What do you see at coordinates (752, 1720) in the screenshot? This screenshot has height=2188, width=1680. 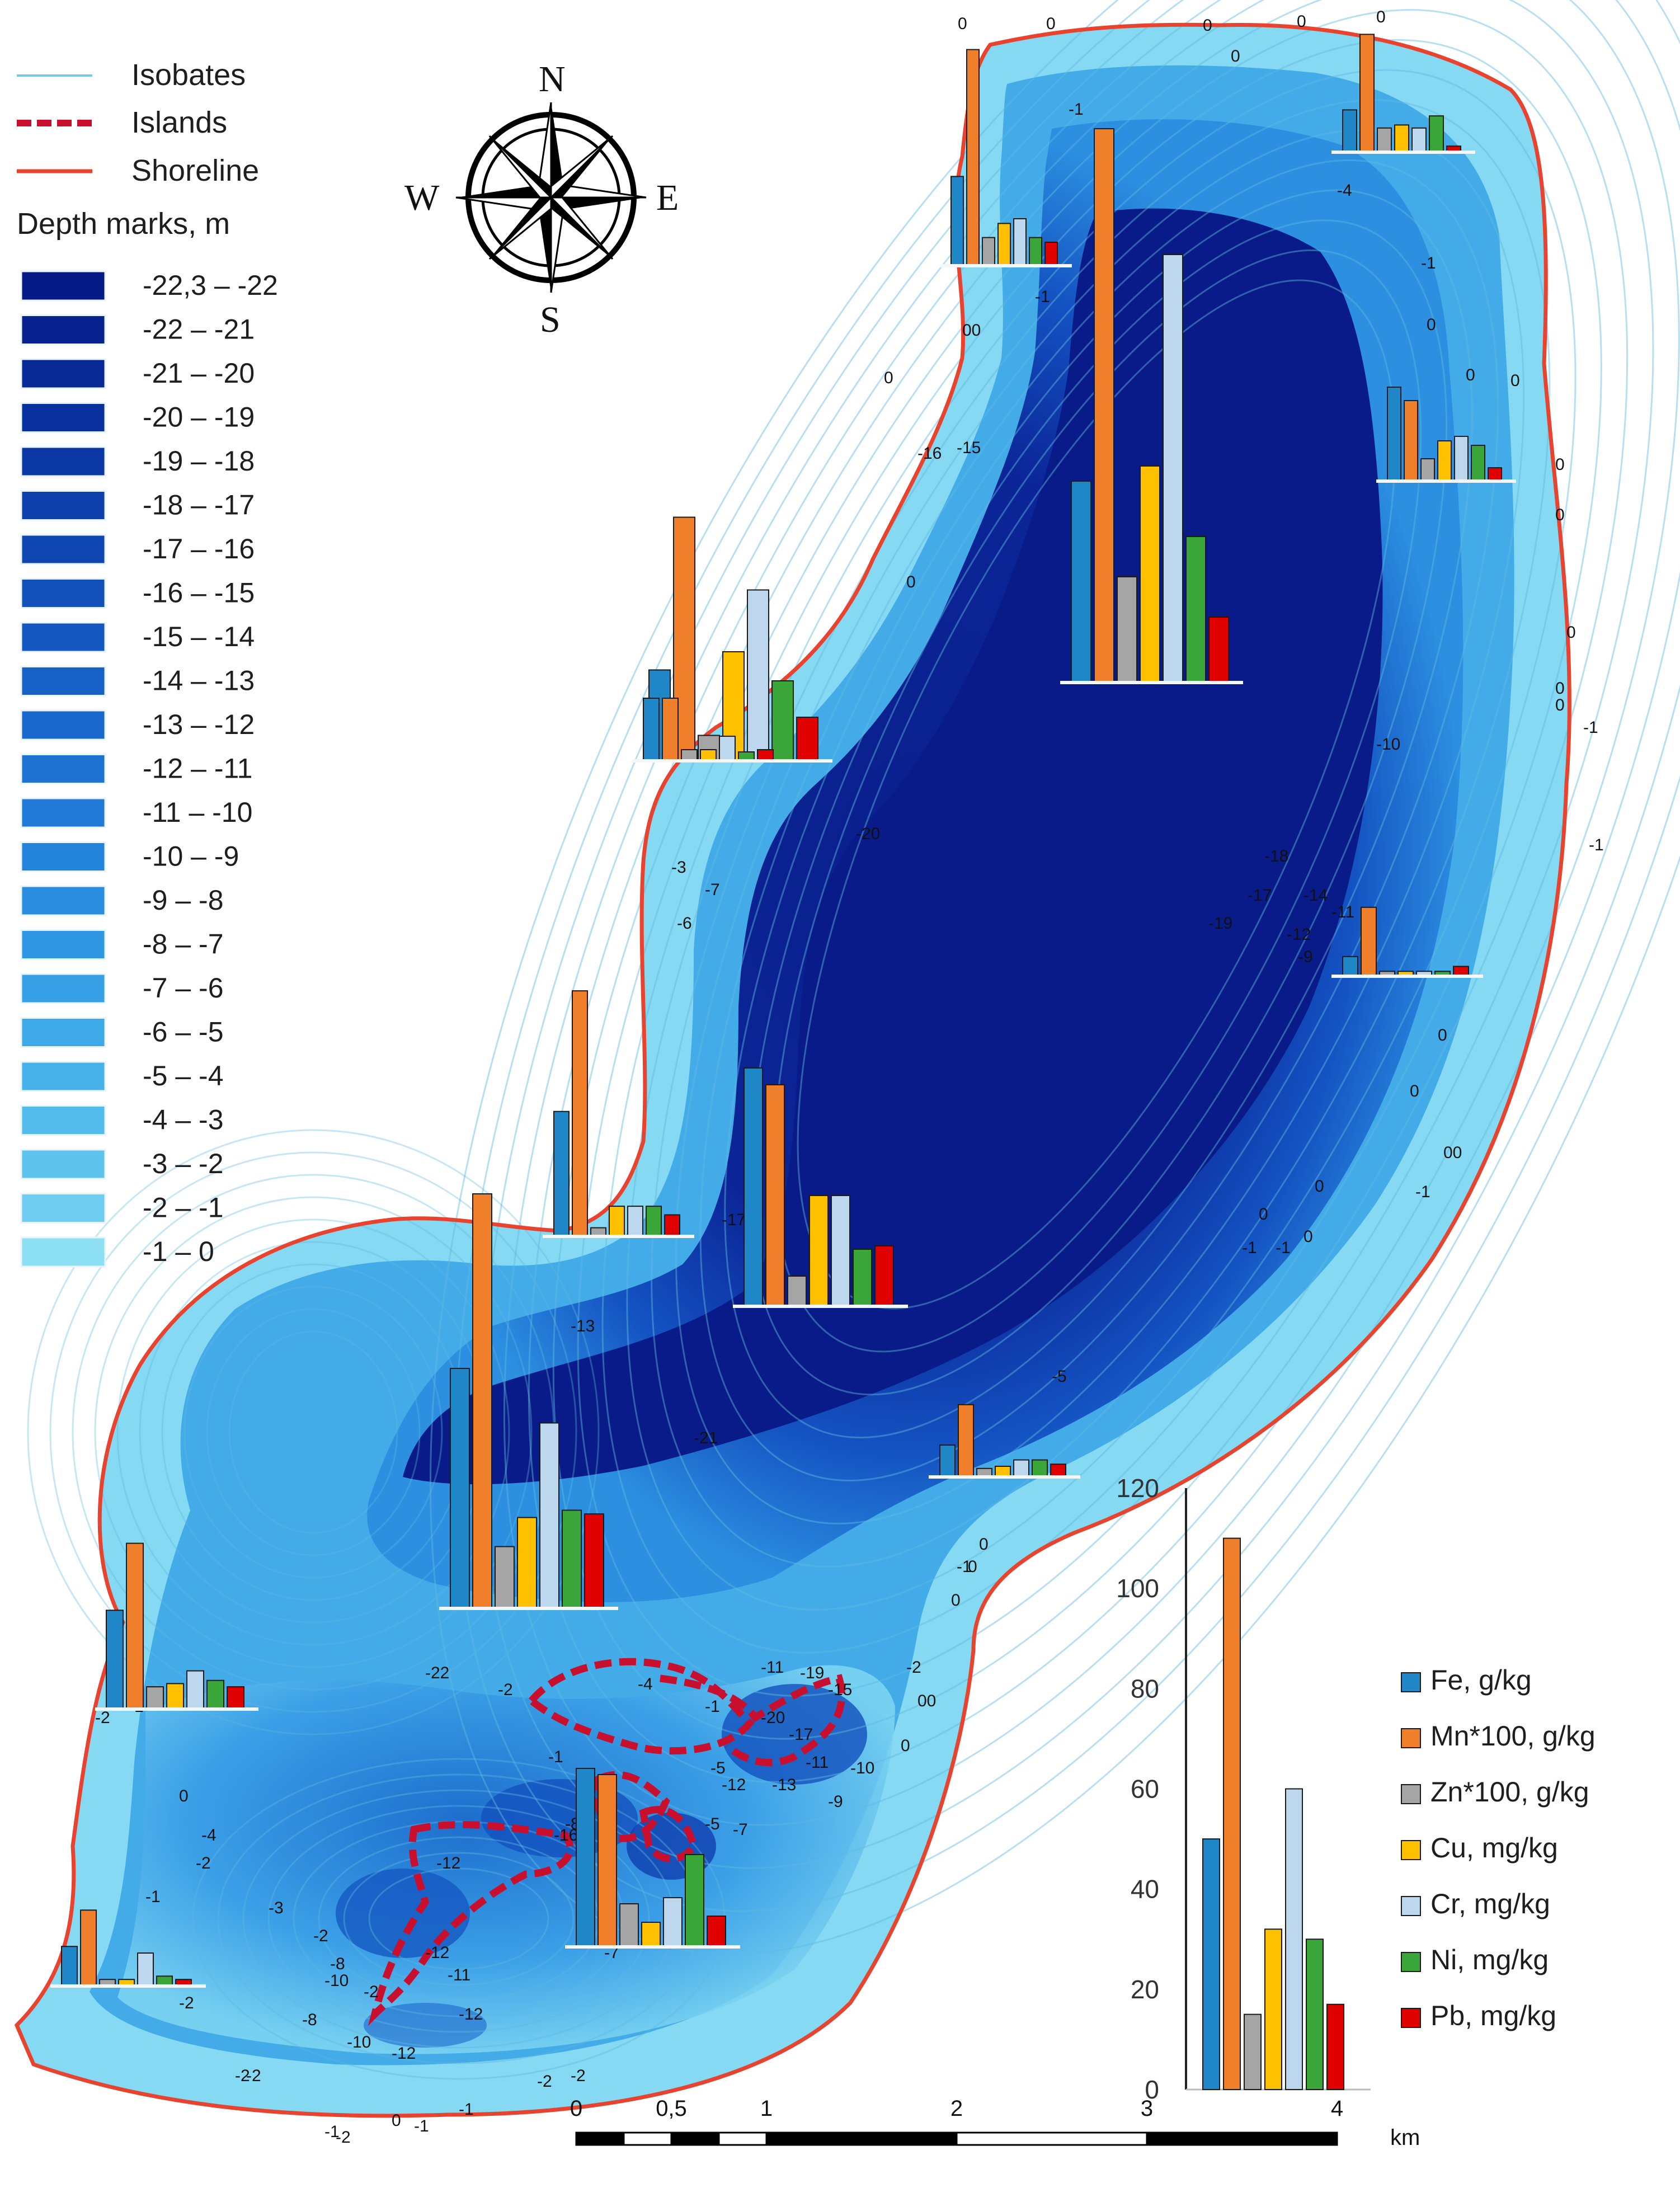 I see `island-outline` at bounding box center [752, 1720].